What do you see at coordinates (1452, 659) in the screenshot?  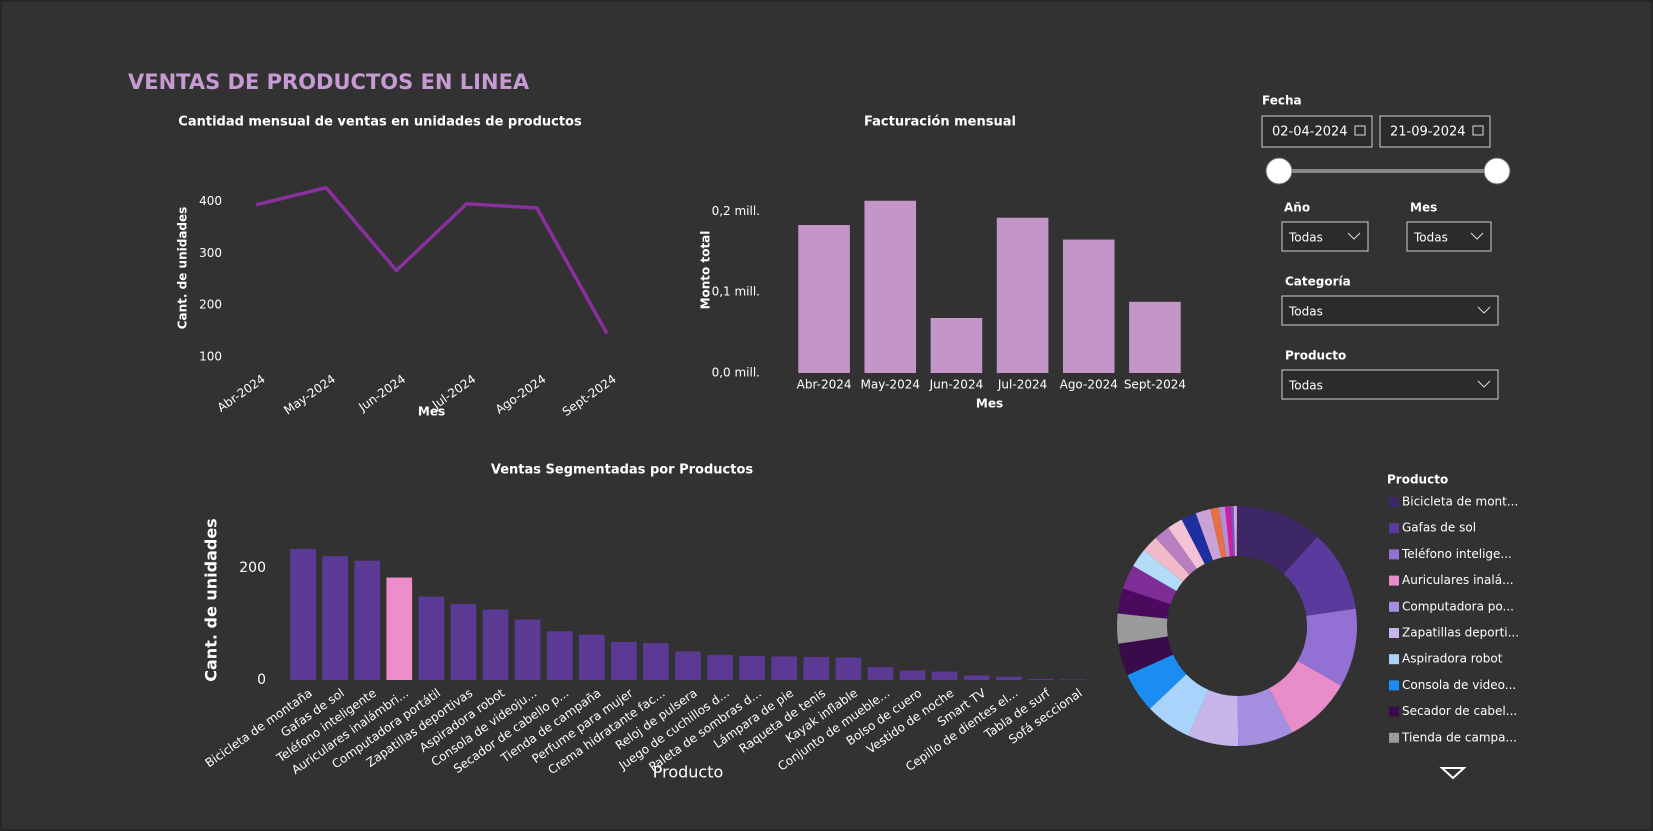 I see `legend-label: Aspiradora robot` at bounding box center [1452, 659].